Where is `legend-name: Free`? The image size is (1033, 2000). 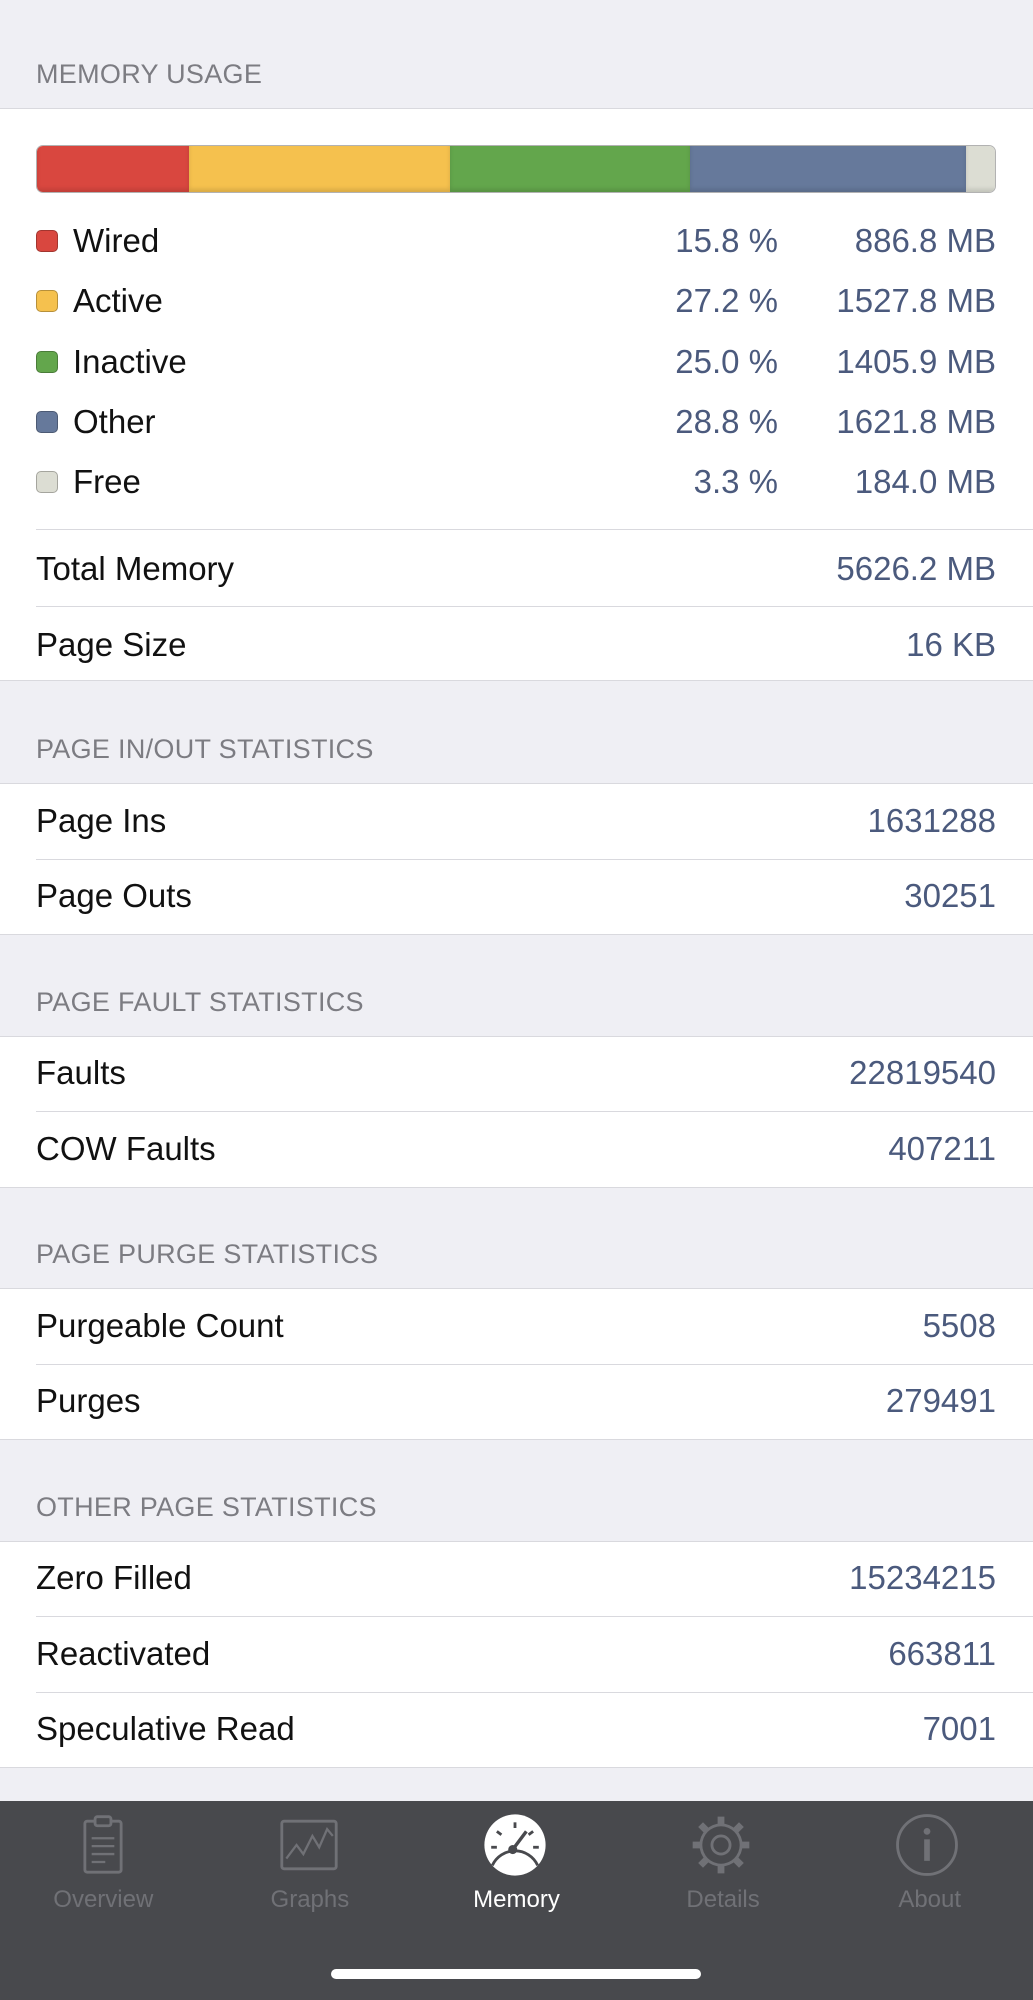
legend-name: Free is located at coordinates (107, 482).